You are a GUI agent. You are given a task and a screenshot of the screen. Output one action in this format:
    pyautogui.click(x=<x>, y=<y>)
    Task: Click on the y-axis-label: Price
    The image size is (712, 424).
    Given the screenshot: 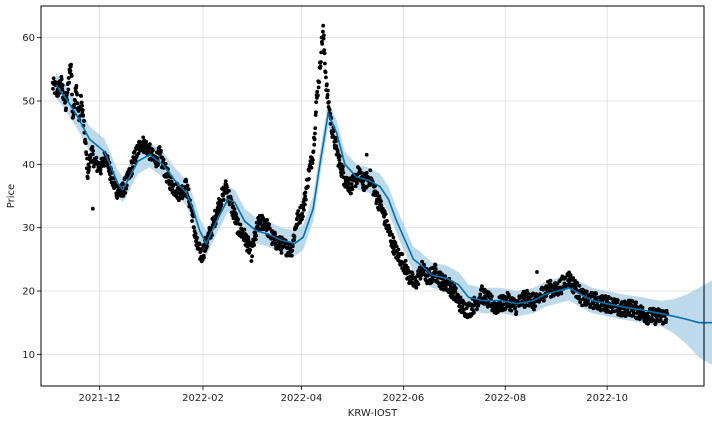 What is the action you would take?
    pyautogui.click(x=11, y=196)
    